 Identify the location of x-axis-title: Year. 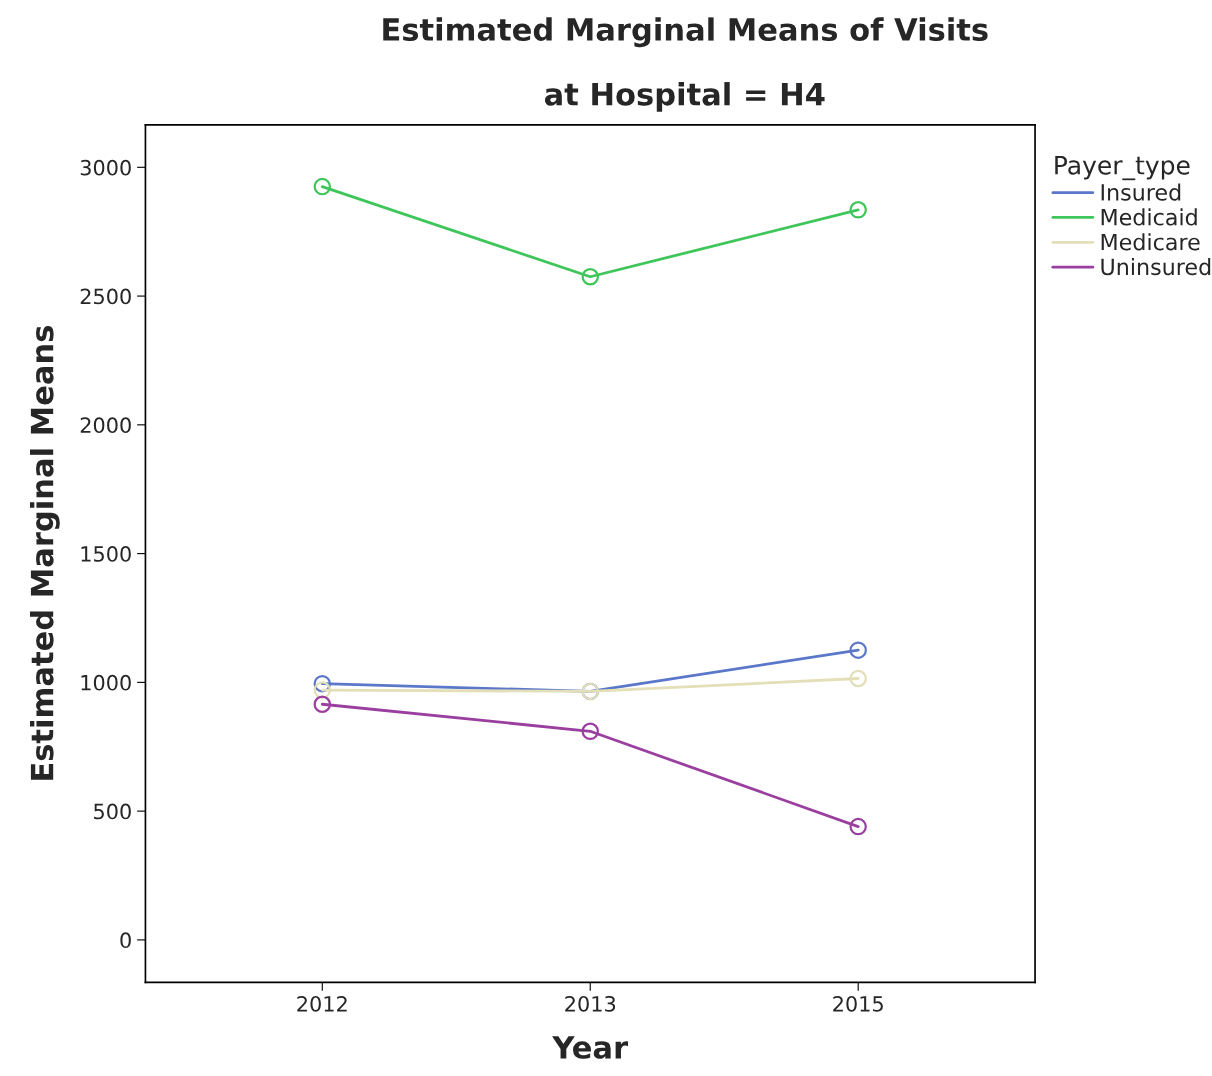
(590, 1047).